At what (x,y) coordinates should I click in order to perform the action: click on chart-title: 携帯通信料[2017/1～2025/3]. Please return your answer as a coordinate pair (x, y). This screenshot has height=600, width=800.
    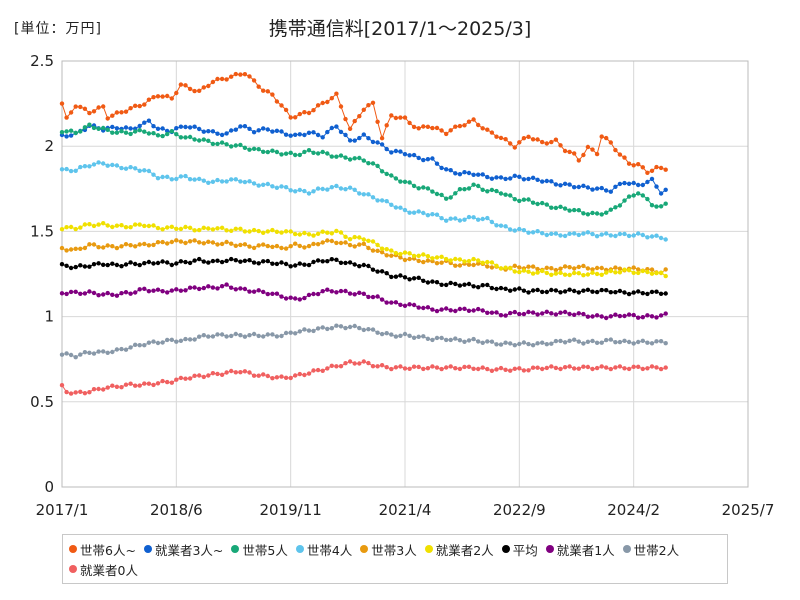
    Looking at the image, I should click on (400, 29).